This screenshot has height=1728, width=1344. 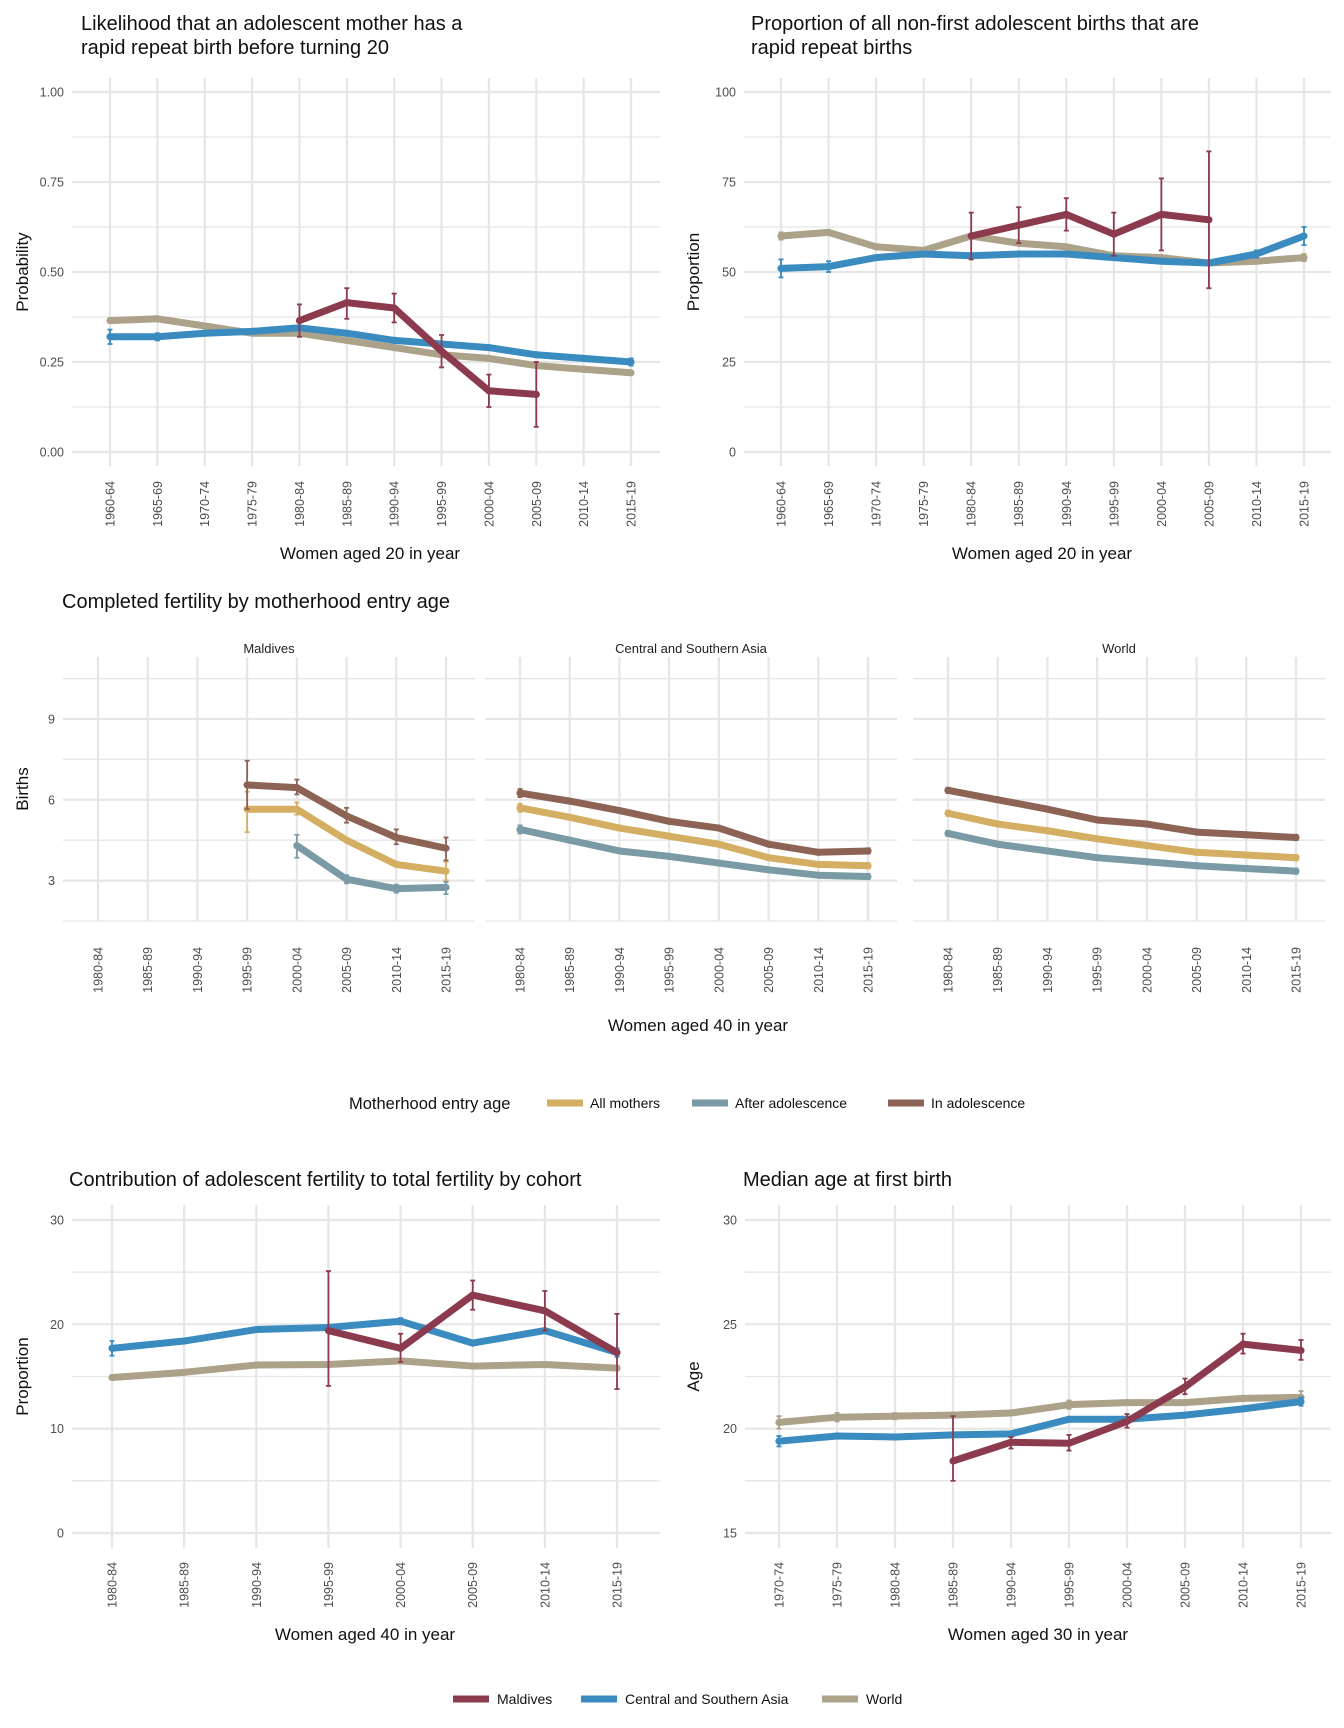 What do you see at coordinates (22, 788) in the screenshot?
I see `y-axis-label: Births` at bounding box center [22, 788].